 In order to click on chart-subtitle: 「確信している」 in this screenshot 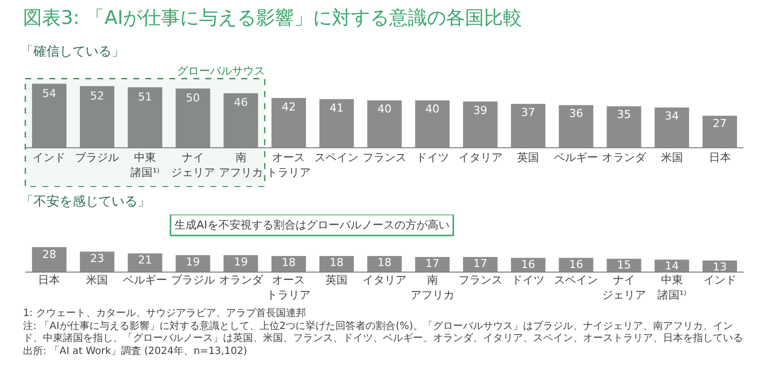, I will do `click(72, 52)`.